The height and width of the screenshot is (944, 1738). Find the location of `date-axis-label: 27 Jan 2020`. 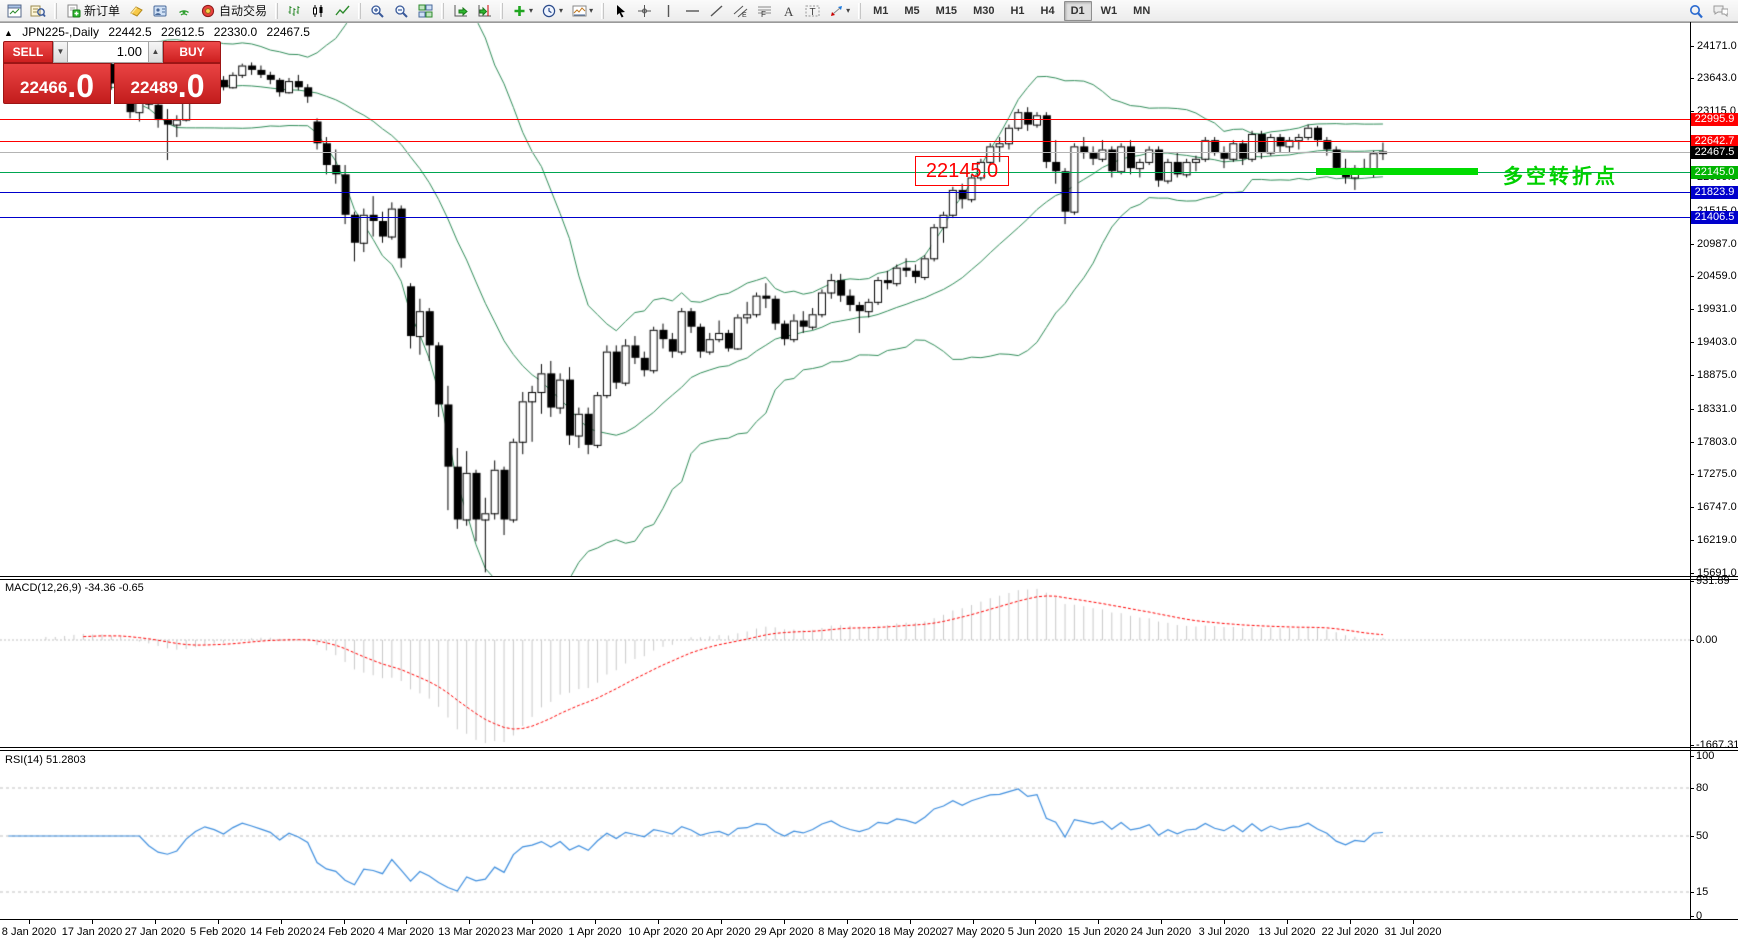

date-axis-label: 27 Jan 2020 is located at coordinates (155, 932).